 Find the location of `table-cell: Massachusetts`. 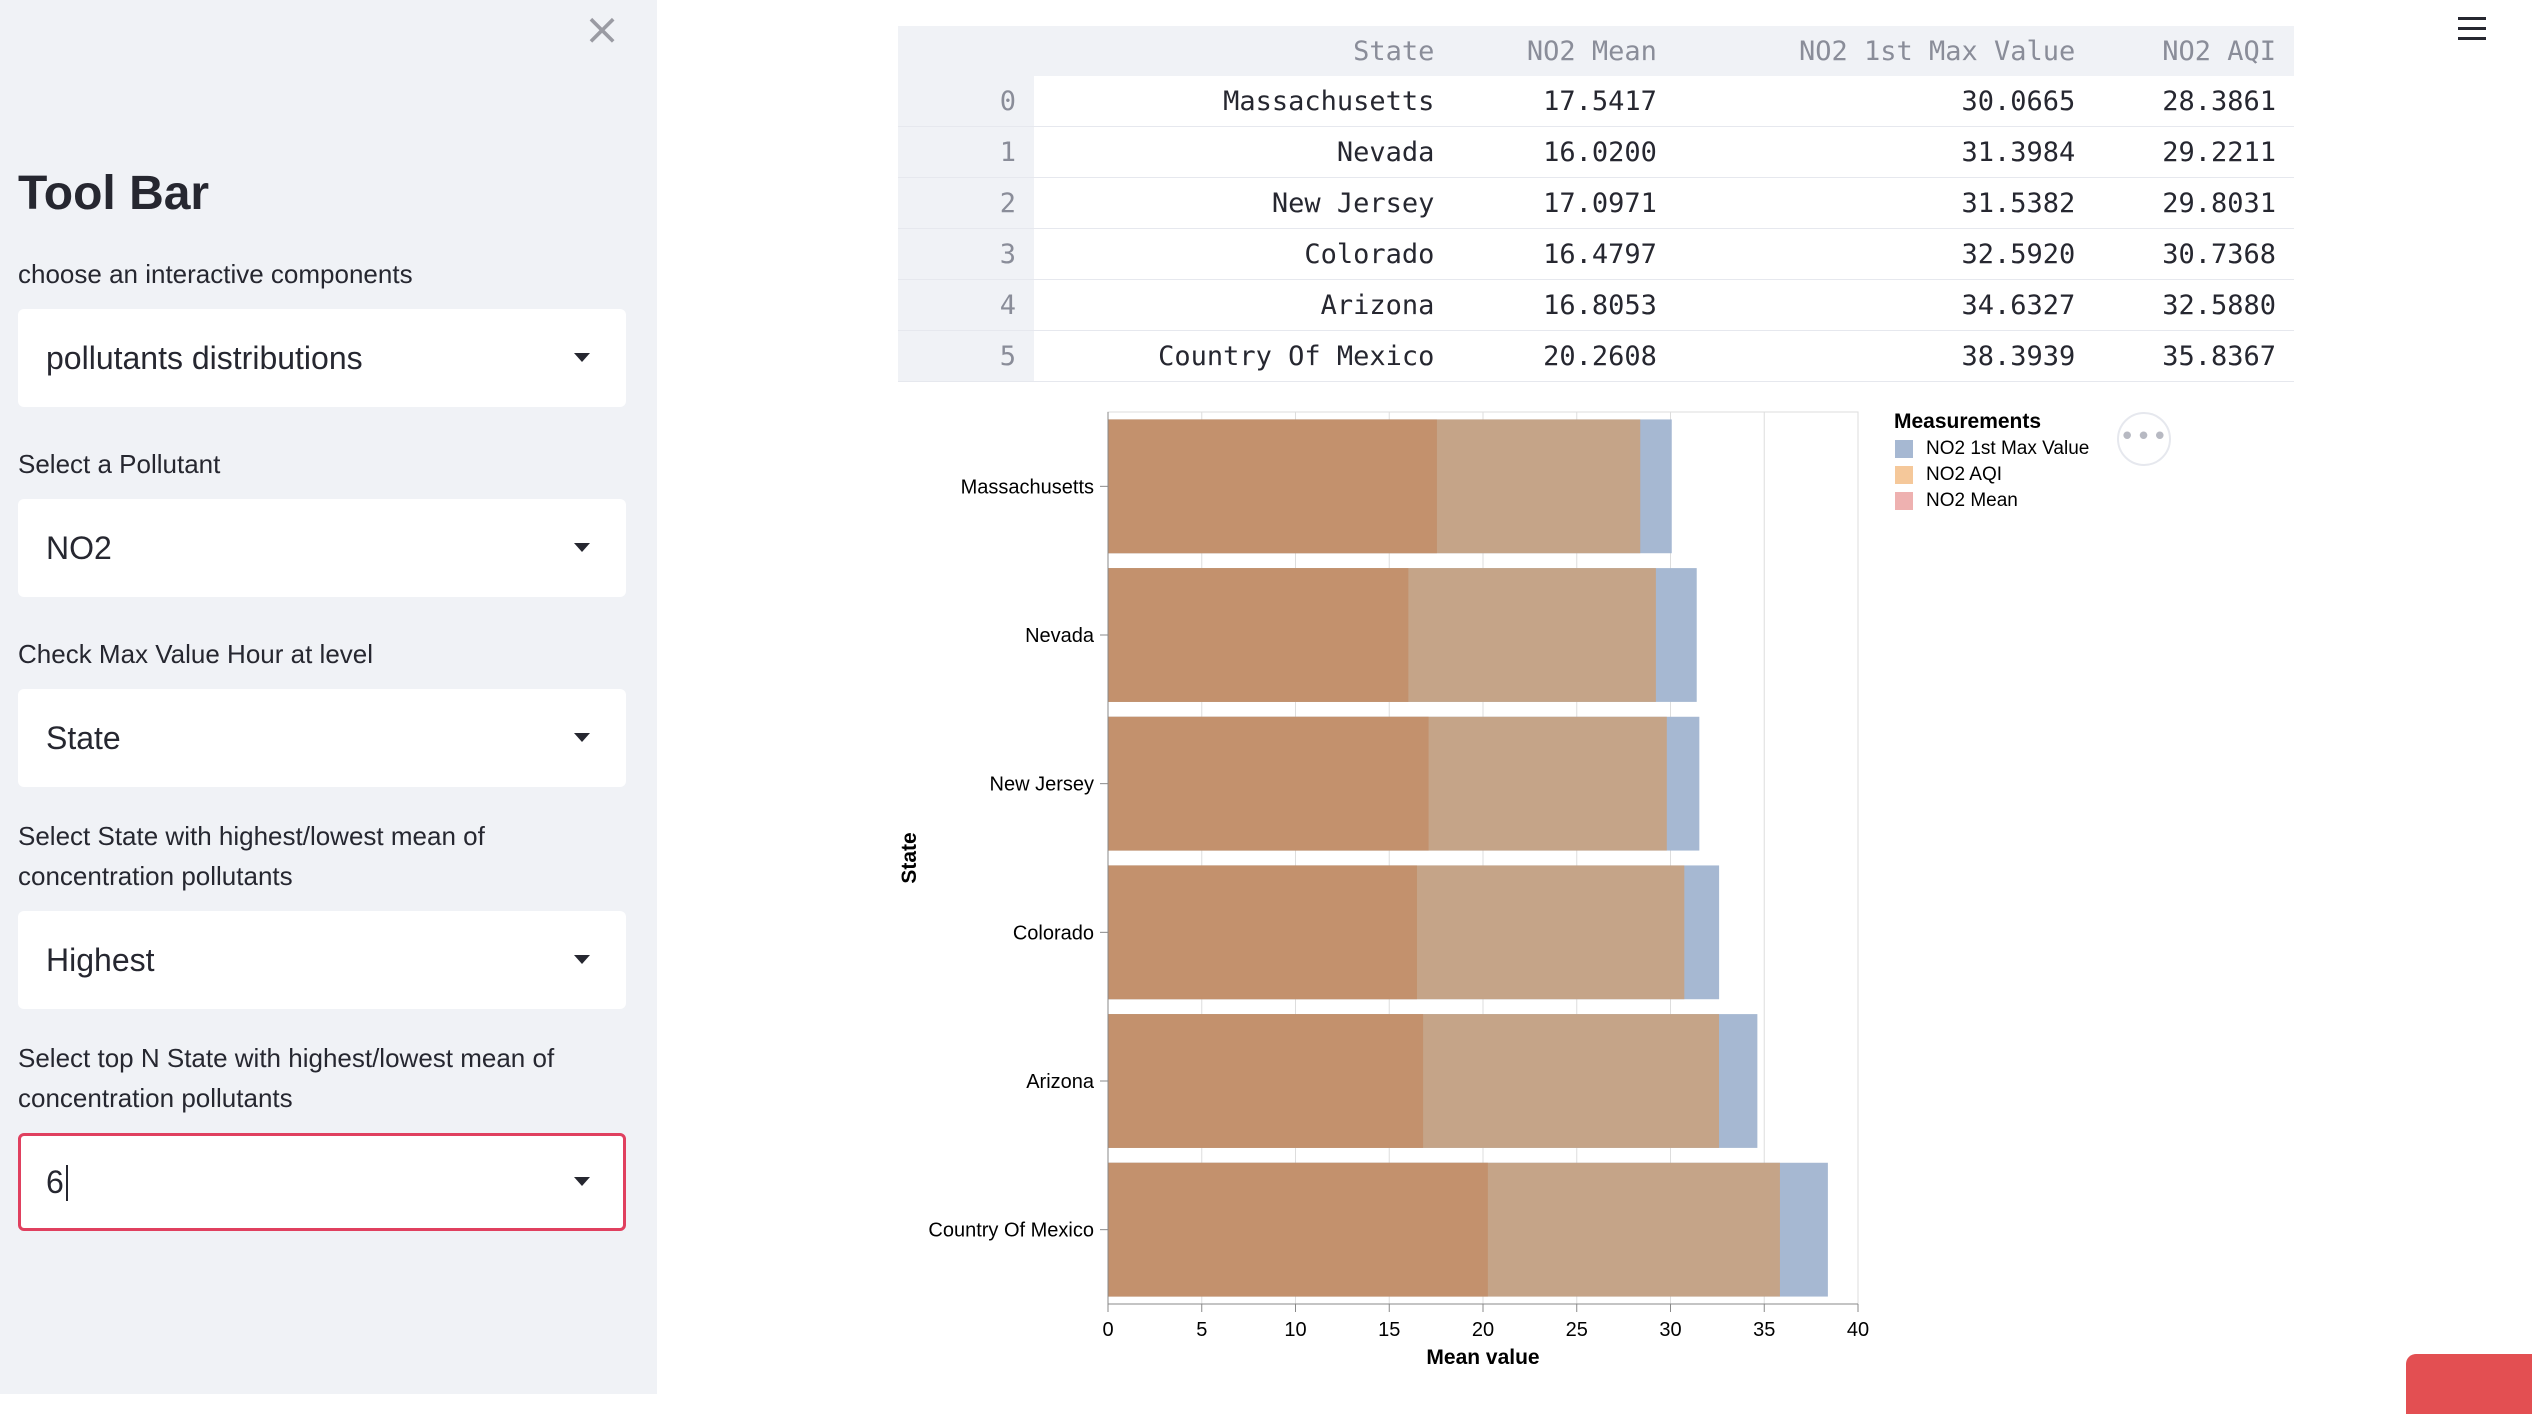

table-cell: Massachusetts is located at coordinates (1243, 101).